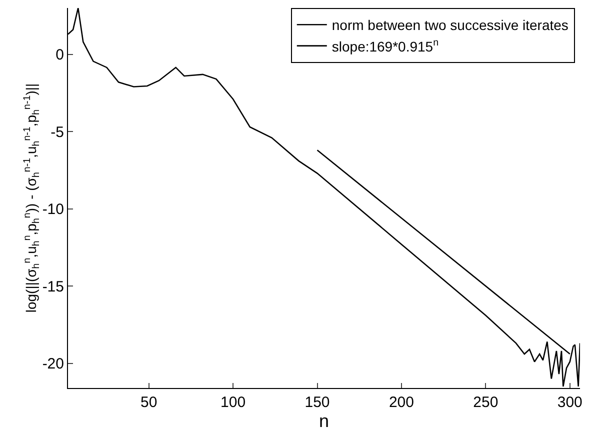  What do you see at coordinates (53, 364) in the screenshot?
I see `y-tick-label: -20` at bounding box center [53, 364].